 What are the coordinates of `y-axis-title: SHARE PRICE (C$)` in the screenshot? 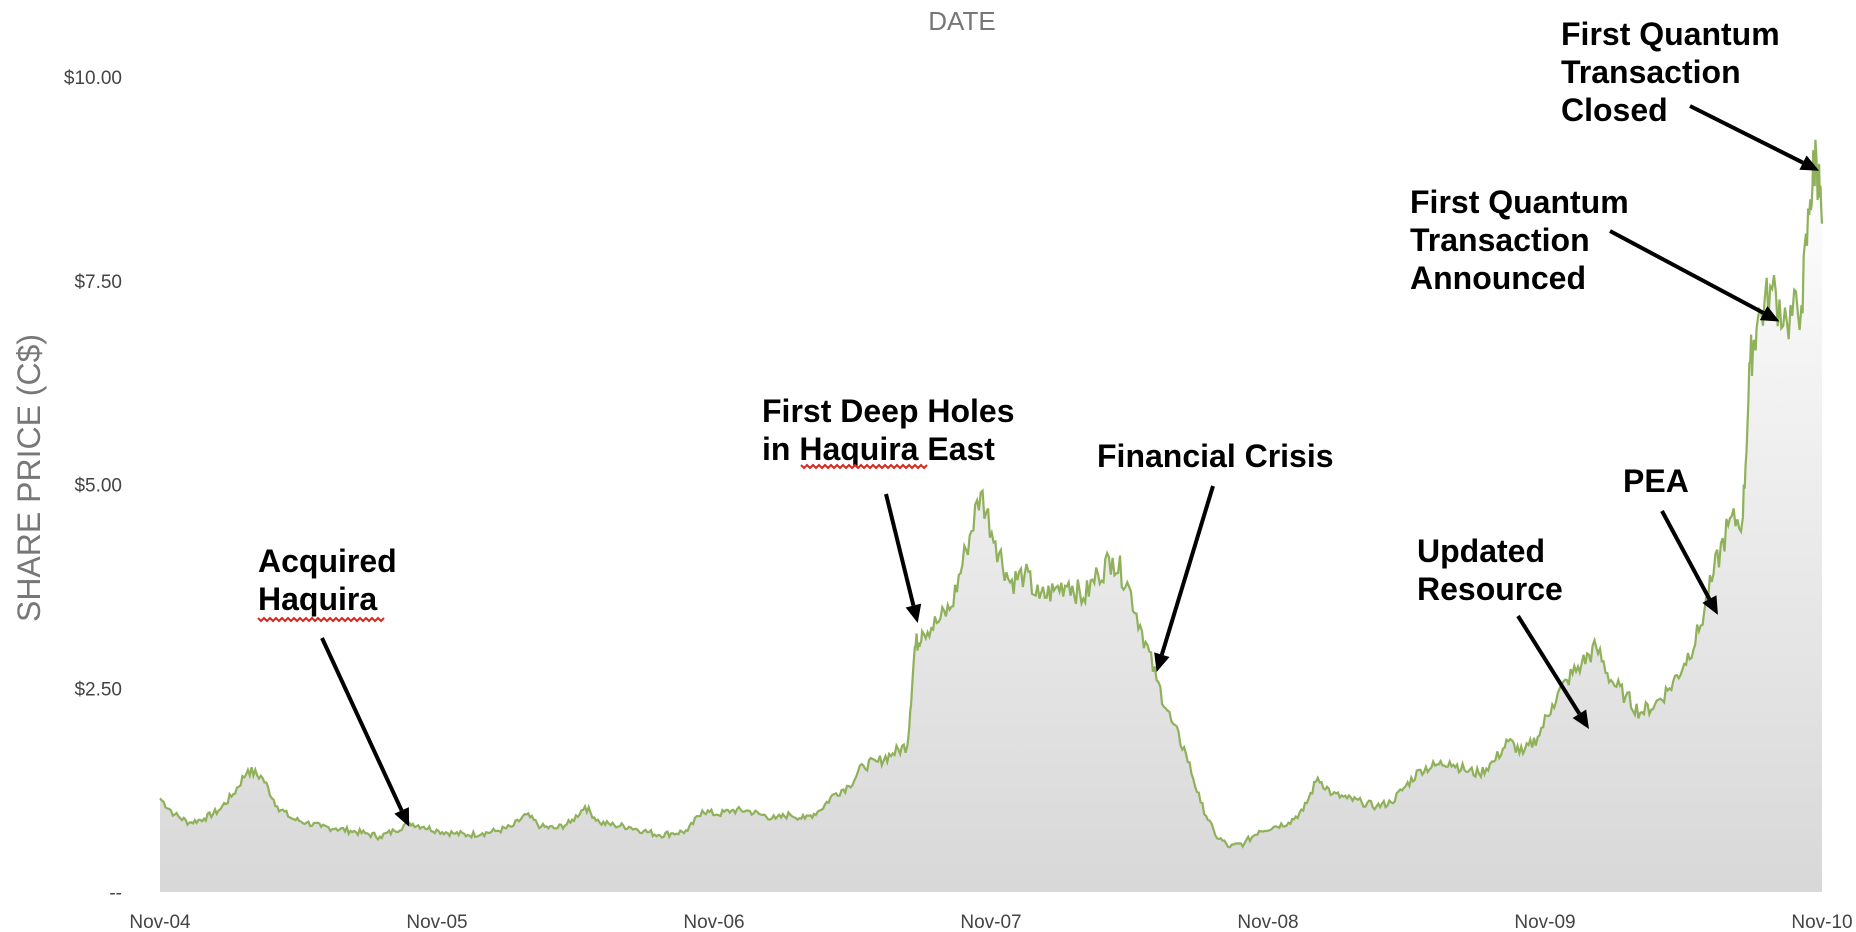 It's located at (29, 478).